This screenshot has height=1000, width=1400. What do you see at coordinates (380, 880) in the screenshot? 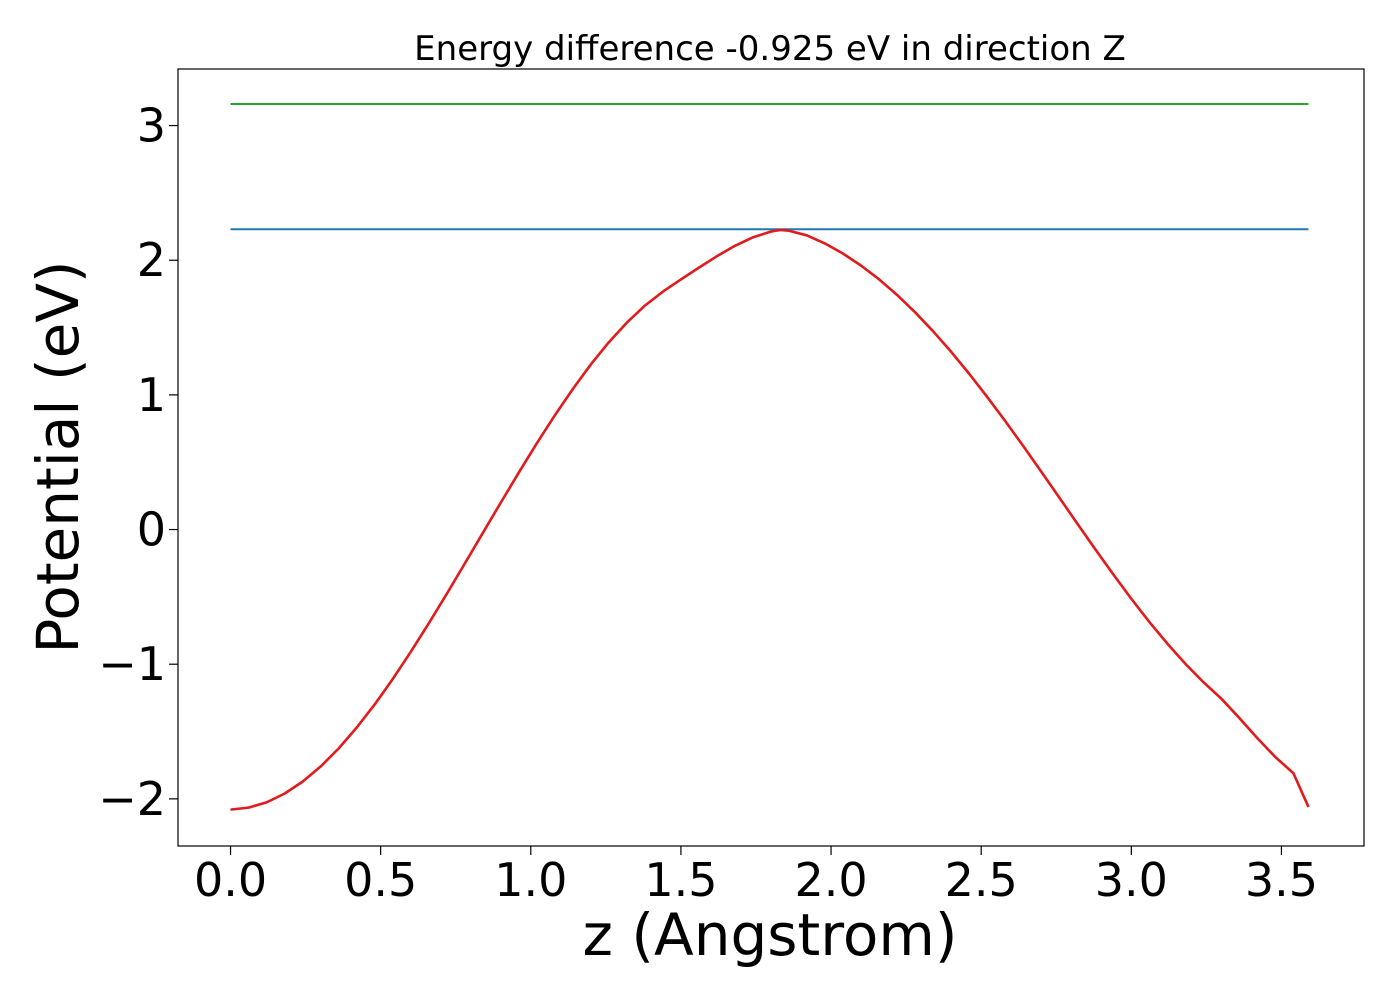
I see `x-tick-label: 0.5` at bounding box center [380, 880].